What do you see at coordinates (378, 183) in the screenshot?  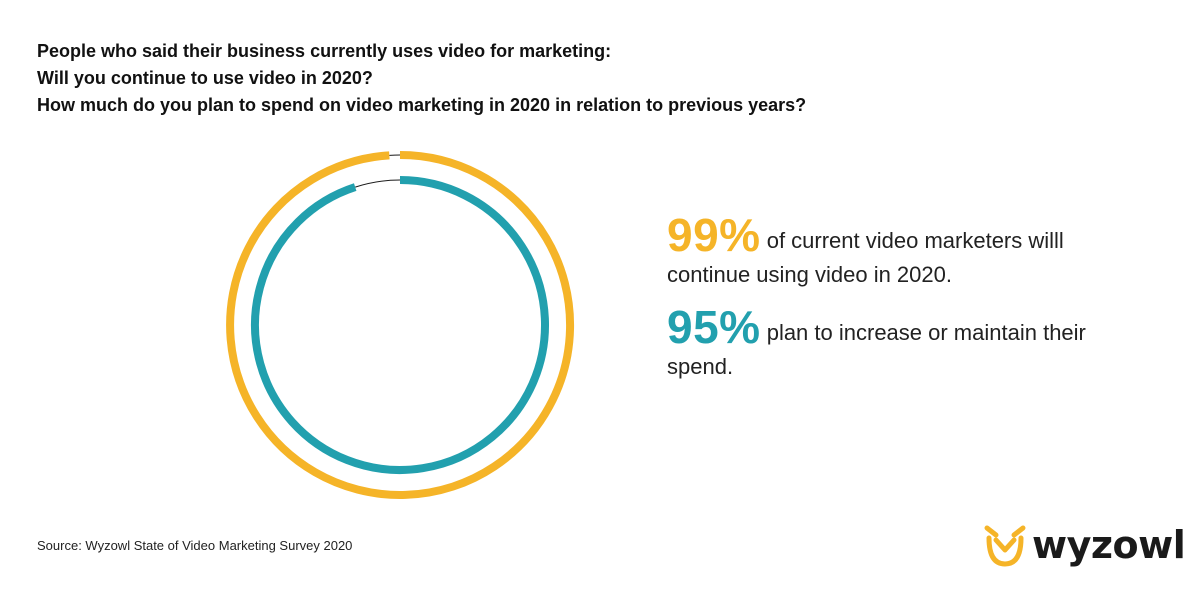 I see `ring-2-remainder` at bounding box center [378, 183].